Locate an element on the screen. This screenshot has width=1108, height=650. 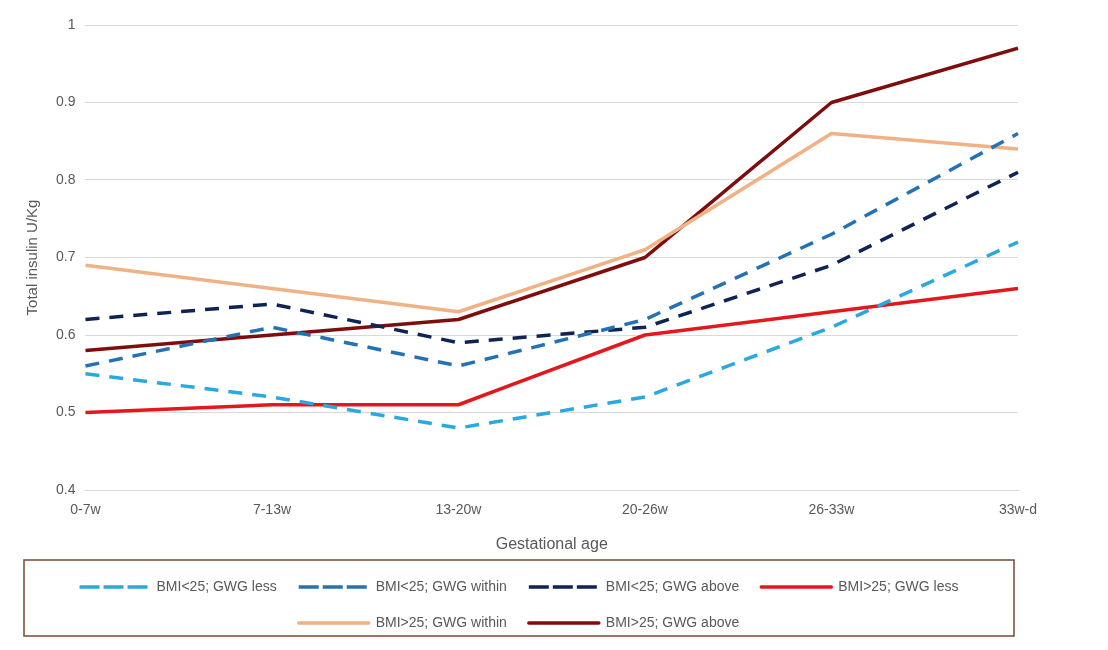
y-axis-title: Total insulin U/Kg is located at coordinates (32, 257).